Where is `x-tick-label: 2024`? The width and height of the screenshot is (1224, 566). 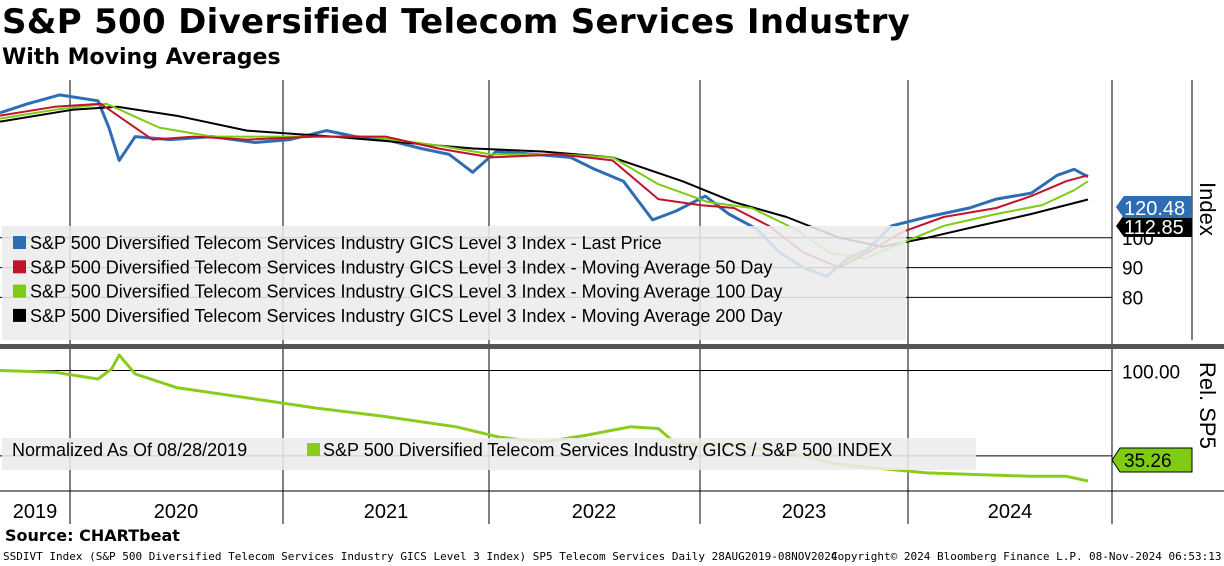
x-tick-label: 2024 is located at coordinates (1010, 512).